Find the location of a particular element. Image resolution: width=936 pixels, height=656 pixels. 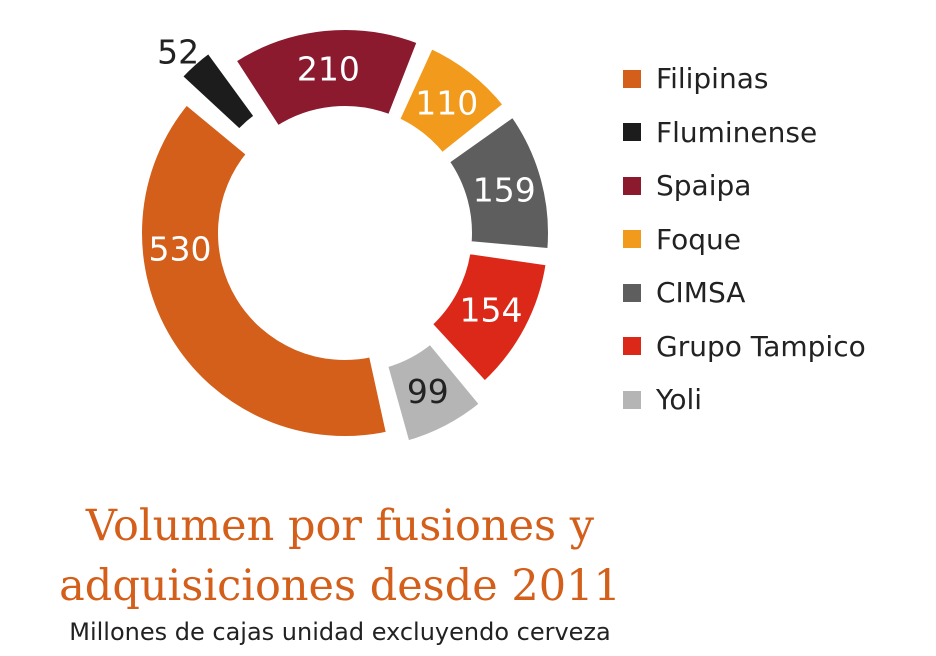

slice-value-label: 530 is located at coordinates (180, 249).